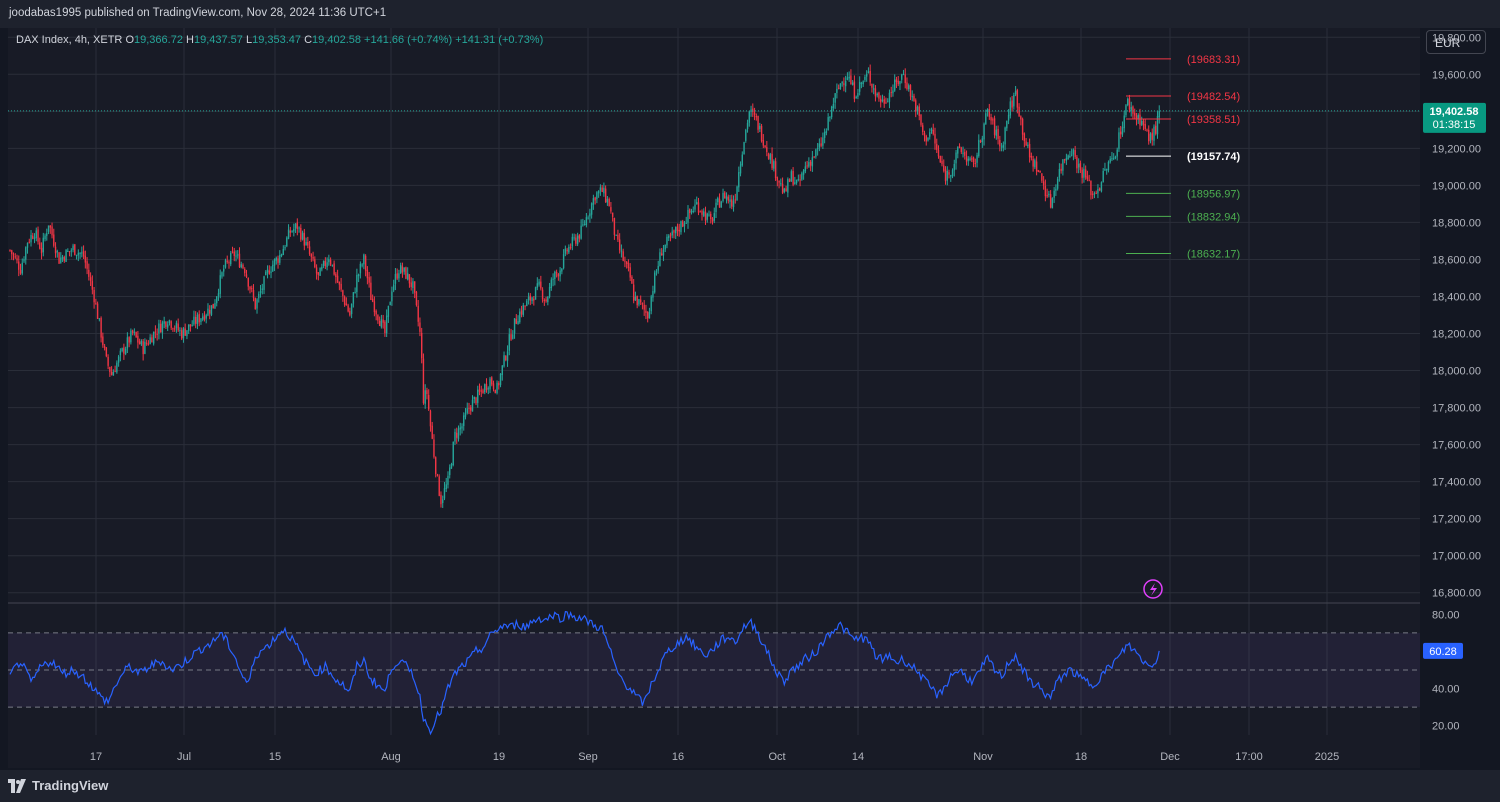 Image resolution: width=1500 pixels, height=802 pixels. I want to click on price-tick-label: 17,800.00, so click(1456, 409).